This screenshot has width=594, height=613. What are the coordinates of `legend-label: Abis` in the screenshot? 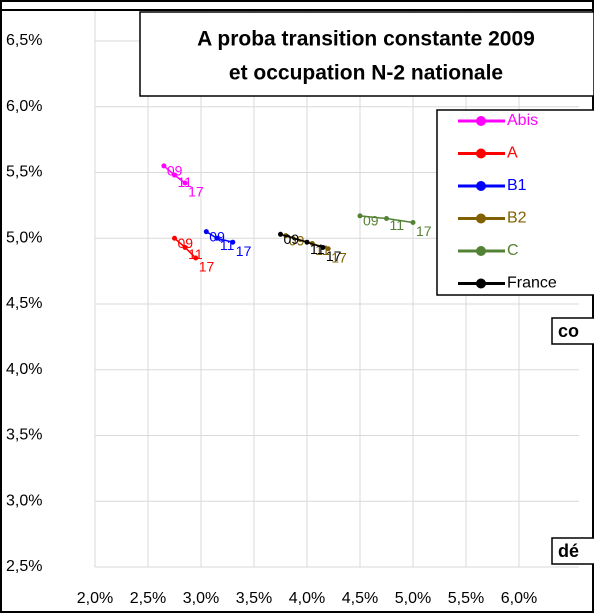 It's located at (522, 120).